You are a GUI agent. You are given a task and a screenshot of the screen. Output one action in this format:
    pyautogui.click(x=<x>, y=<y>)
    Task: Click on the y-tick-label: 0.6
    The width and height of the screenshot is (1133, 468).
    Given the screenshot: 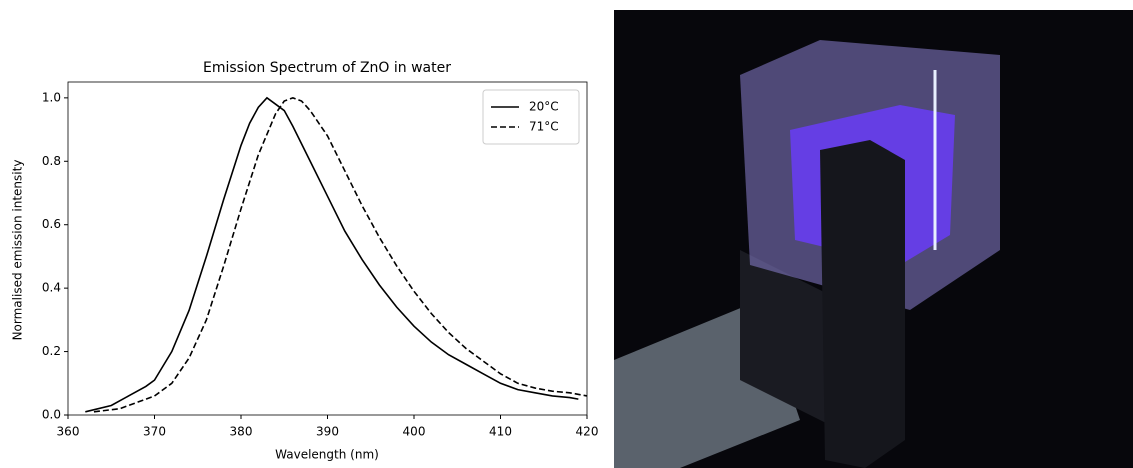 What is the action you would take?
    pyautogui.click(x=51, y=224)
    